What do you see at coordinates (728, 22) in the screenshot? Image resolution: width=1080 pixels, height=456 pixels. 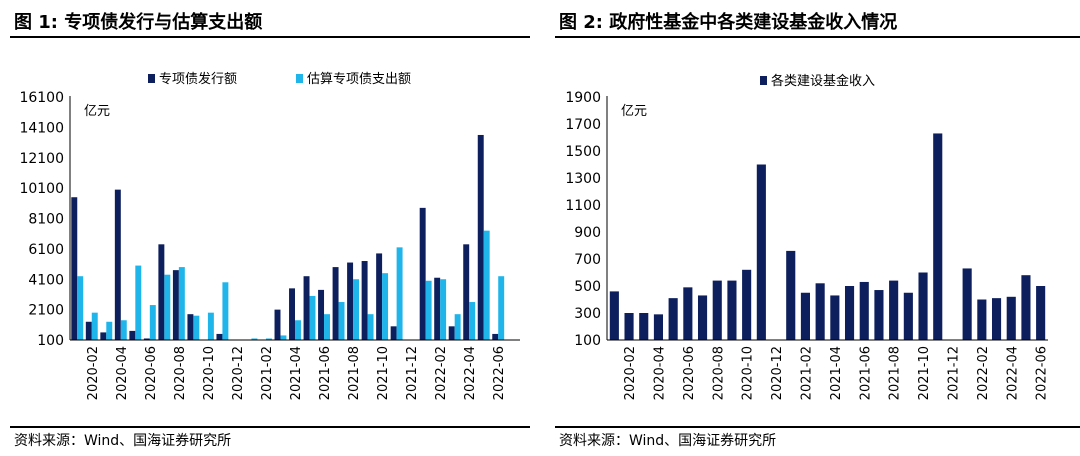 I see `right-figure-title: 图 2: 政府性基金中各类建设基金收入情况` at bounding box center [728, 22].